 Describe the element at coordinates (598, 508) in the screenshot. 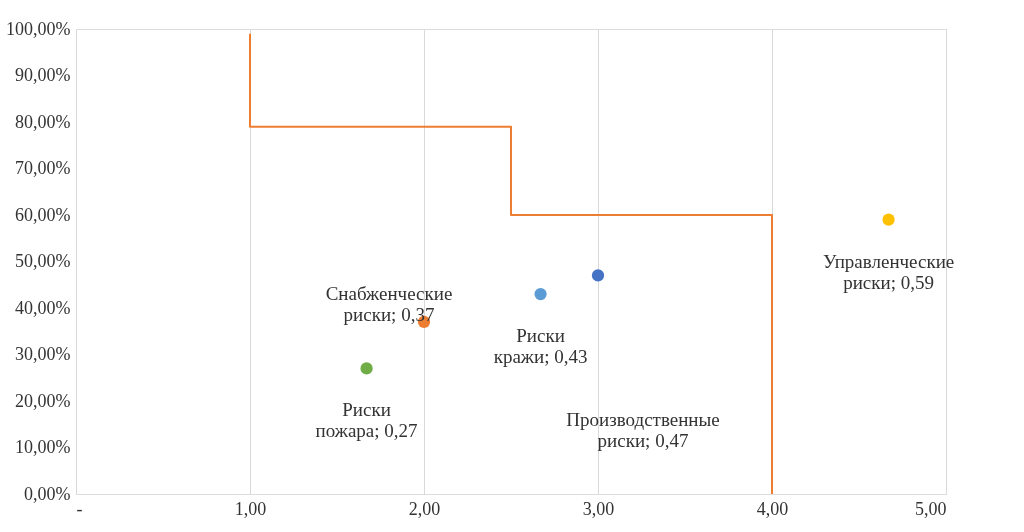

I see `x-tick-label: 3,00` at that location.